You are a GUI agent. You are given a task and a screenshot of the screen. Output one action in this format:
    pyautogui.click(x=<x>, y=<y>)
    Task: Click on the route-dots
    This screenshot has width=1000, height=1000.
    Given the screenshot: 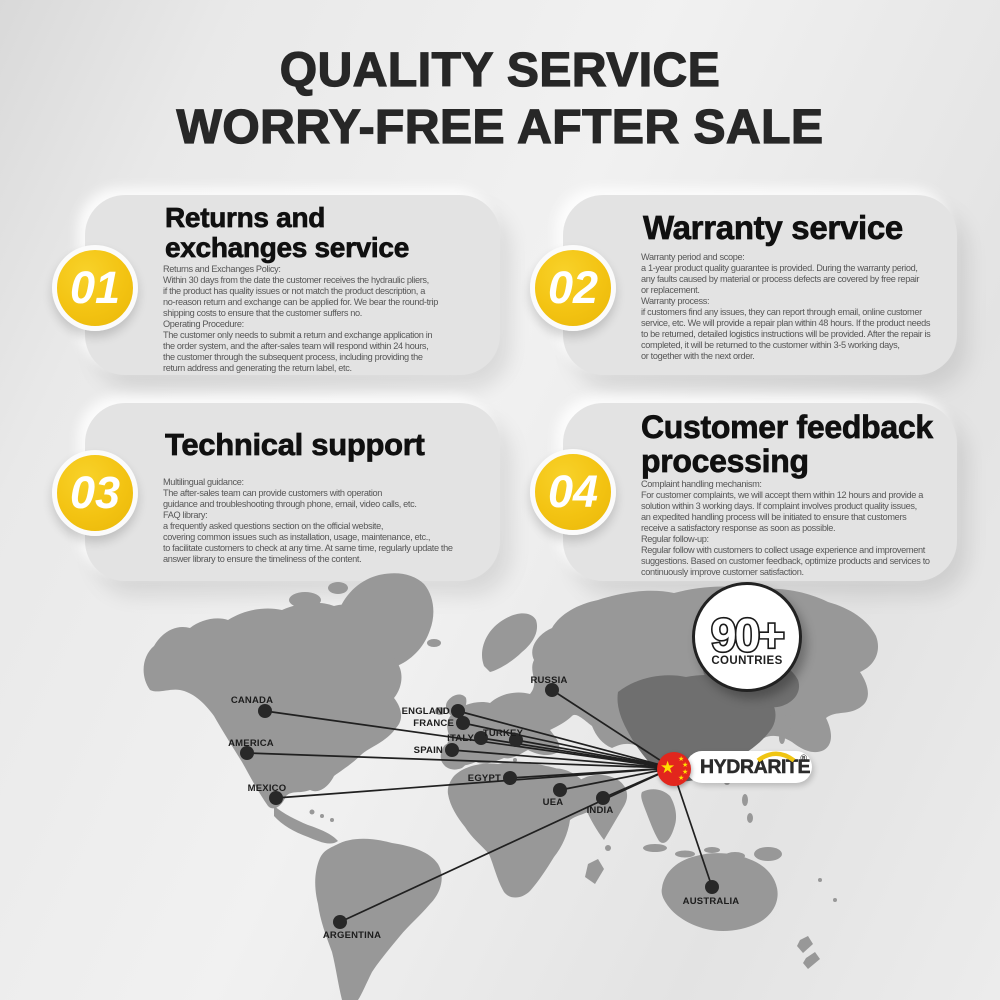 What is the action you would take?
    pyautogui.click(x=479, y=806)
    